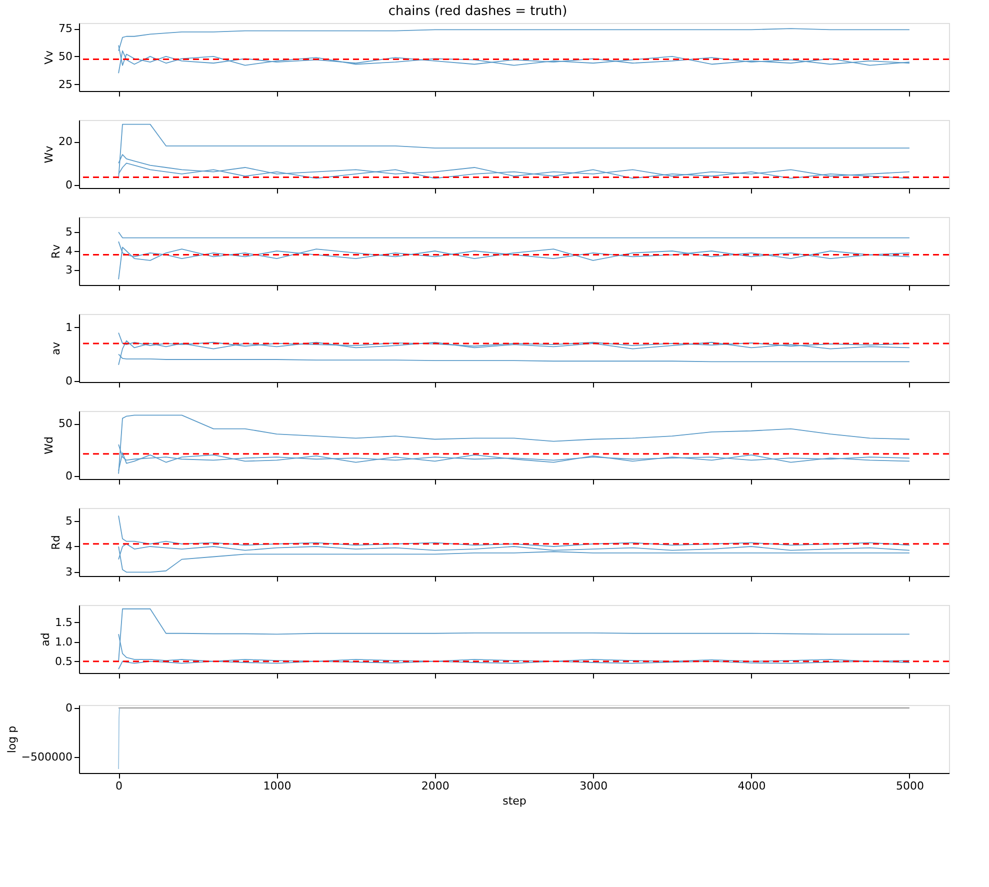 This screenshot has height=887, width=989. Describe the element at coordinates (56, 348) in the screenshot. I see `y-axis-title: av` at that location.